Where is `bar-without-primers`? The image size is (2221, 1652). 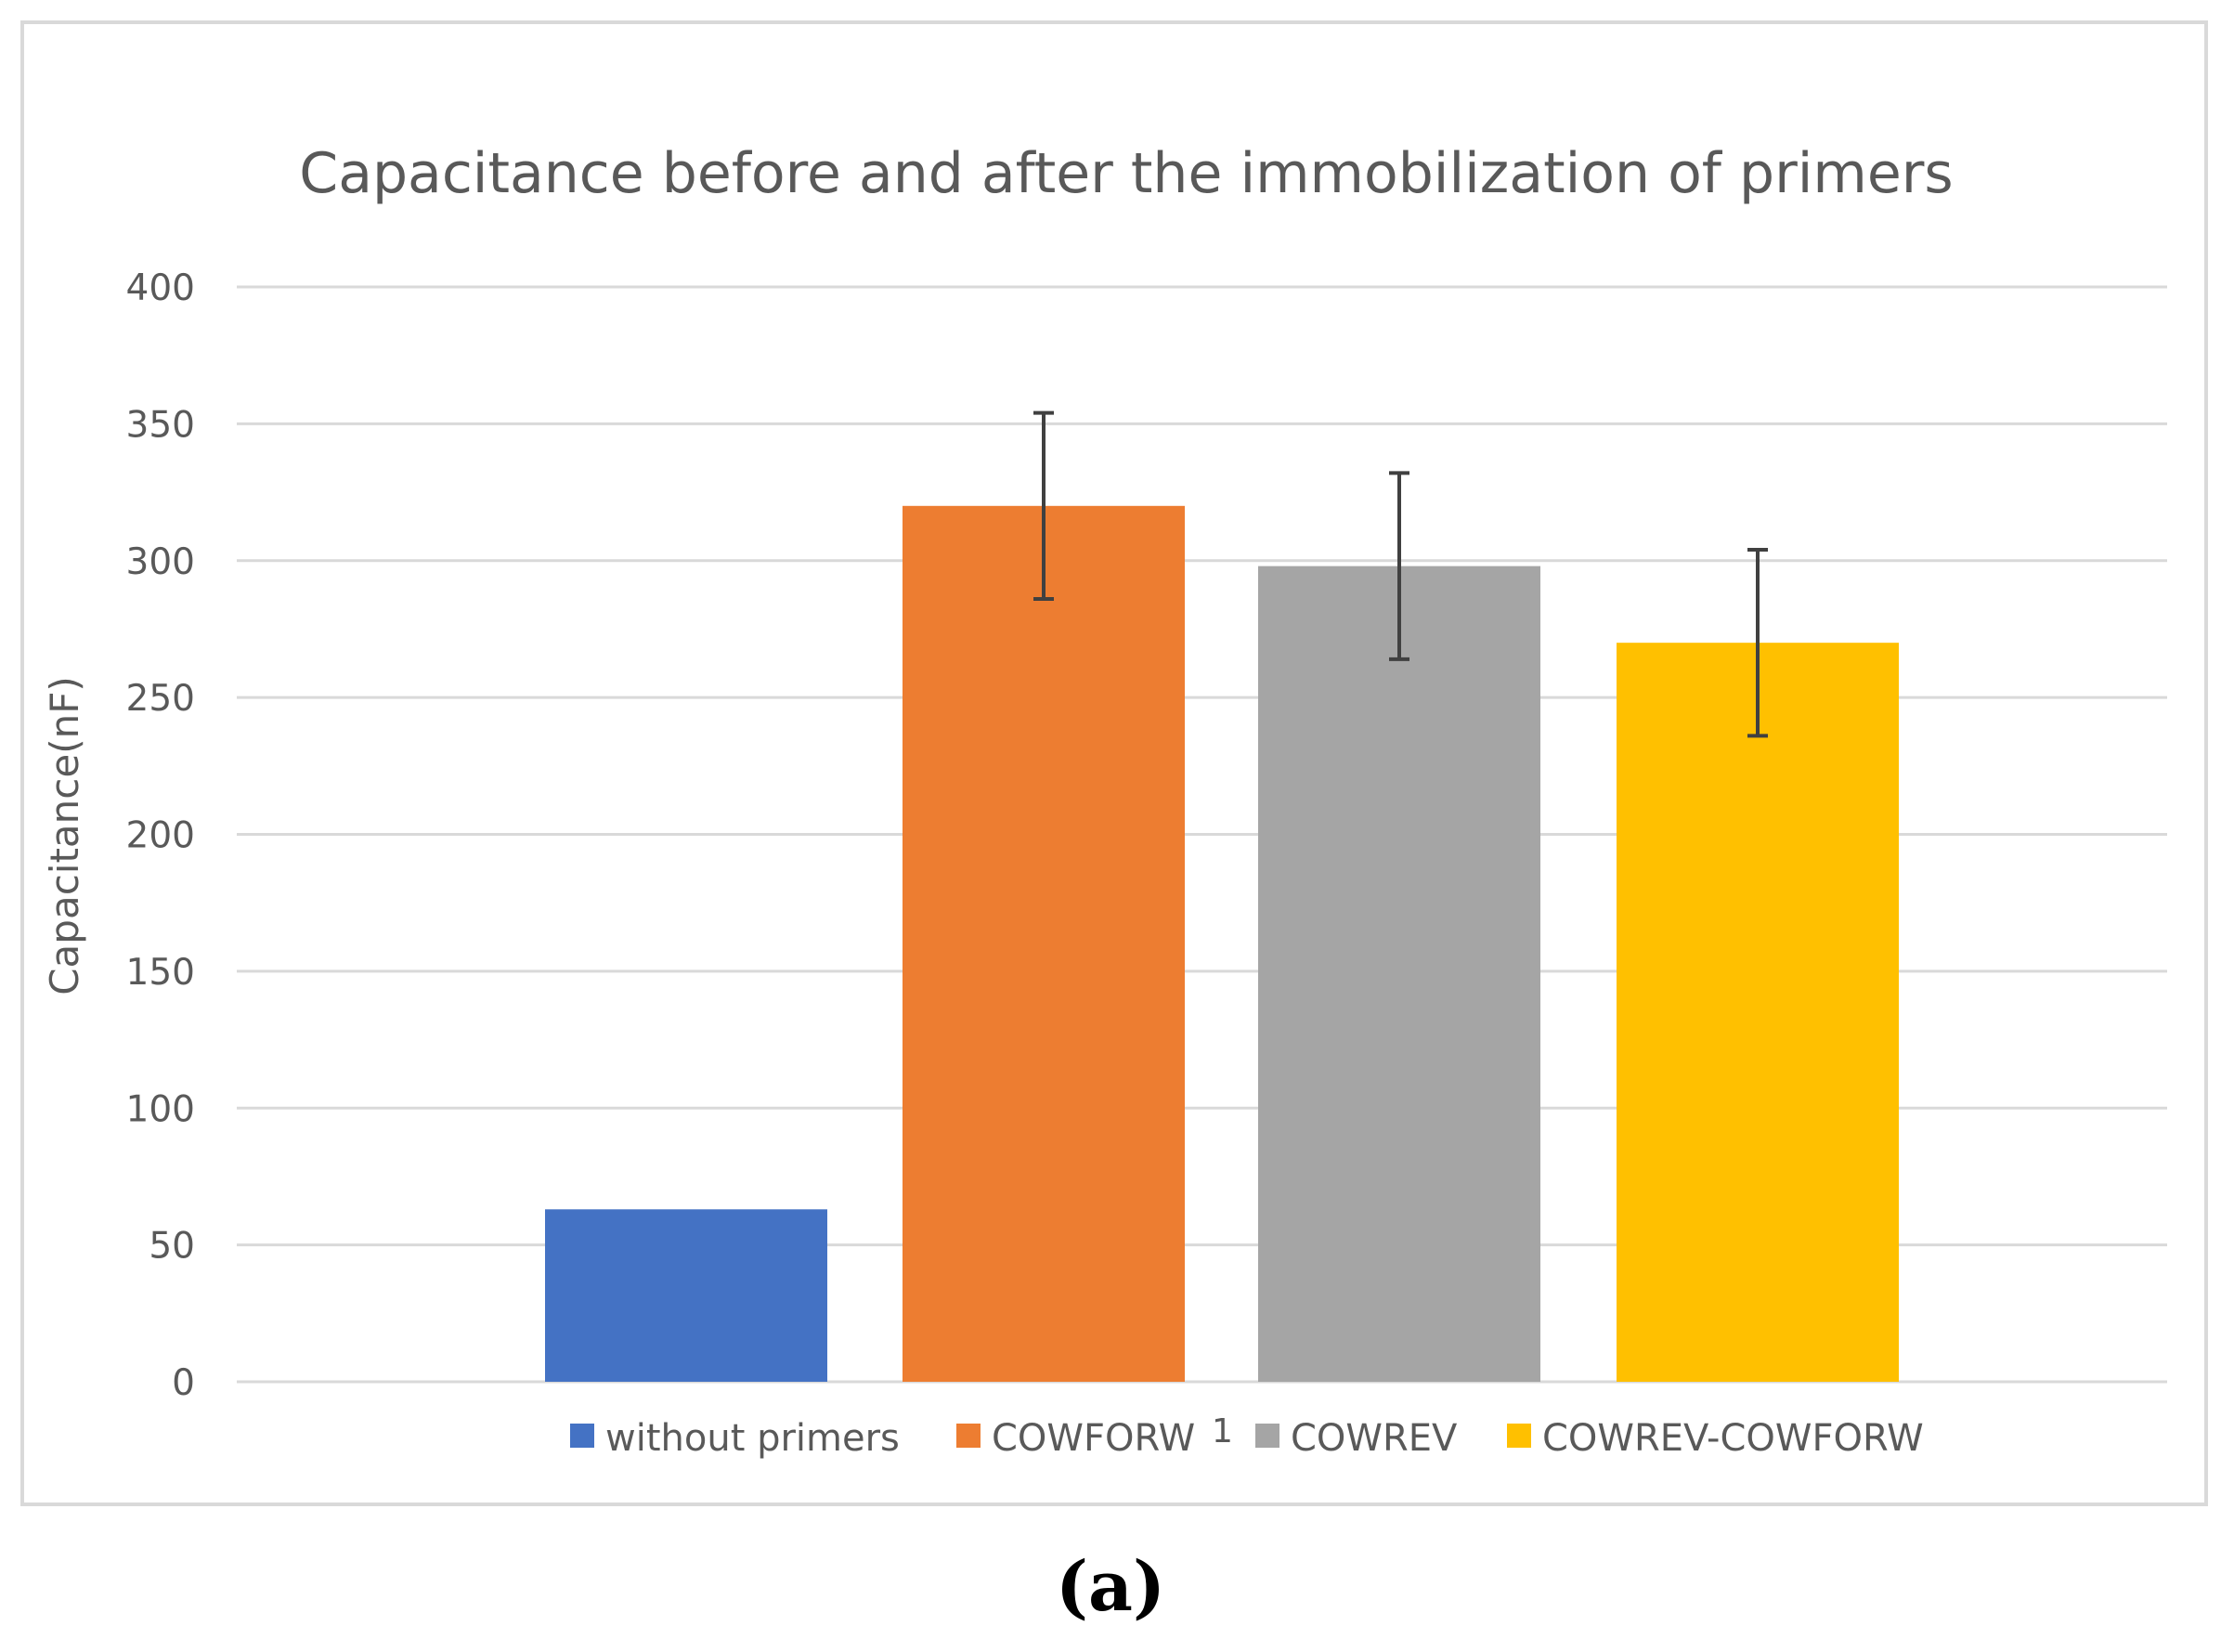
bar-without-primers is located at coordinates (686, 1295).